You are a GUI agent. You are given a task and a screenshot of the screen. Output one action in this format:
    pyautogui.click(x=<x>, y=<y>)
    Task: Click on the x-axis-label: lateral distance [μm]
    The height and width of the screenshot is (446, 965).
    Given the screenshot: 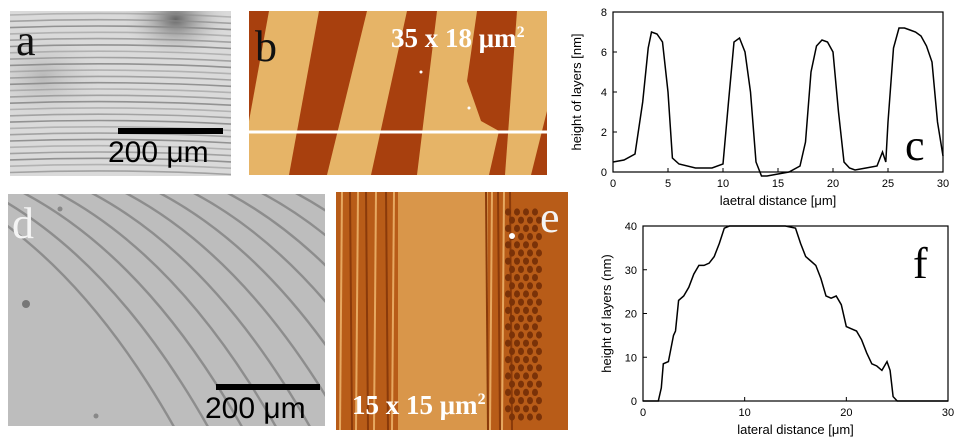 What is the action you would take?
    pyautogui.click(x=795, y=429)
    